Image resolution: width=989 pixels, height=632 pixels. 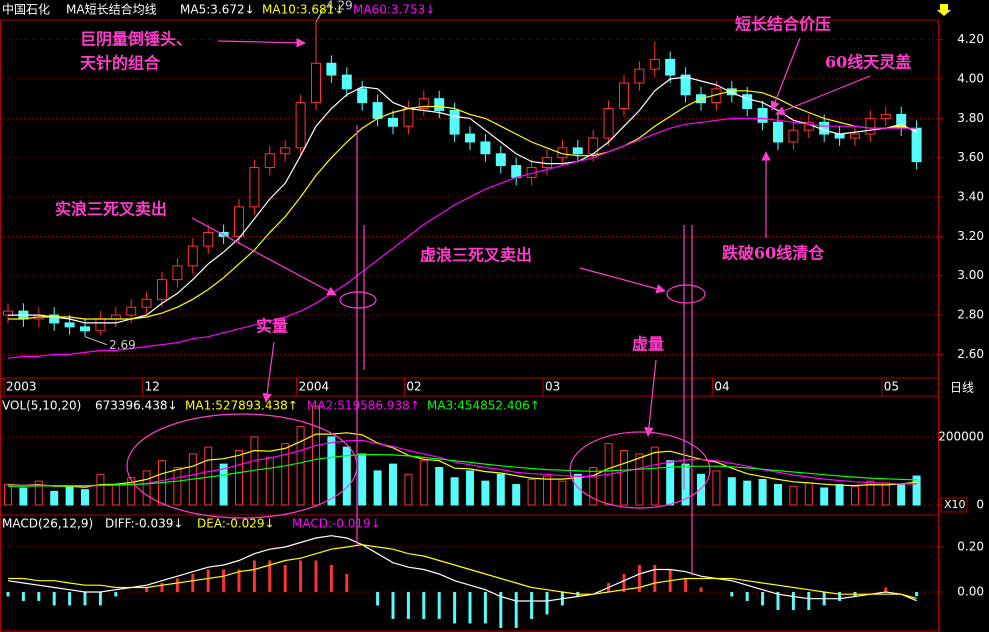 I want to click on legend-ma5: MA5:3.672↓, so click(x=217, y=10).